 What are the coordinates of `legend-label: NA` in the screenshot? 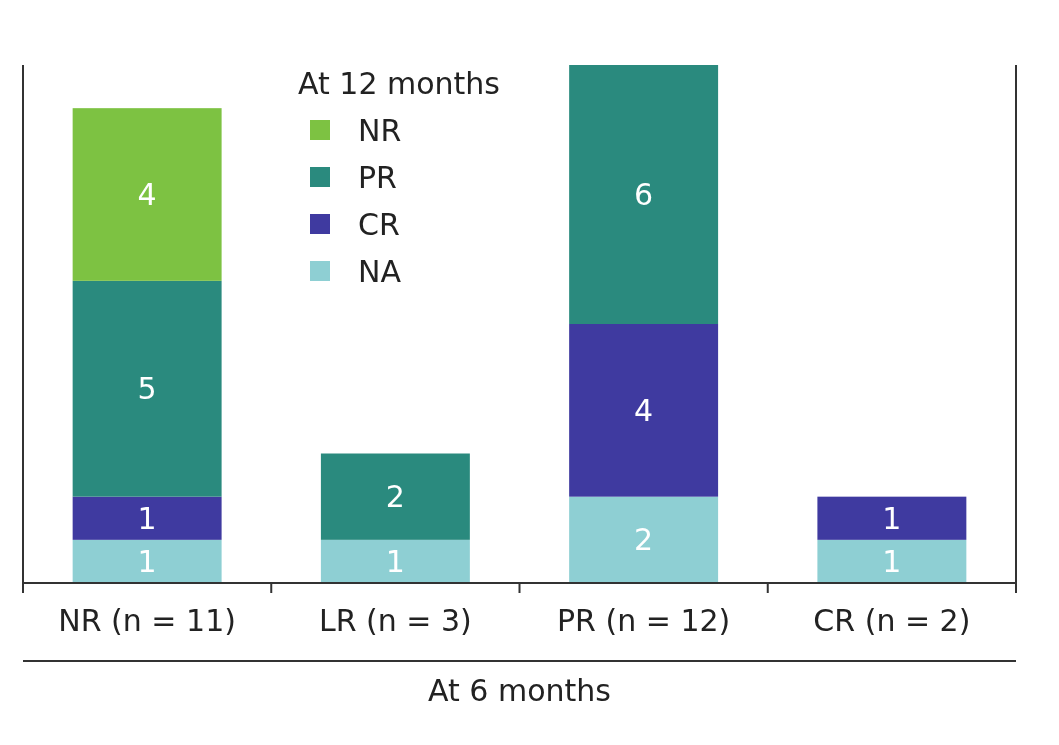 It's located at (380, 271).